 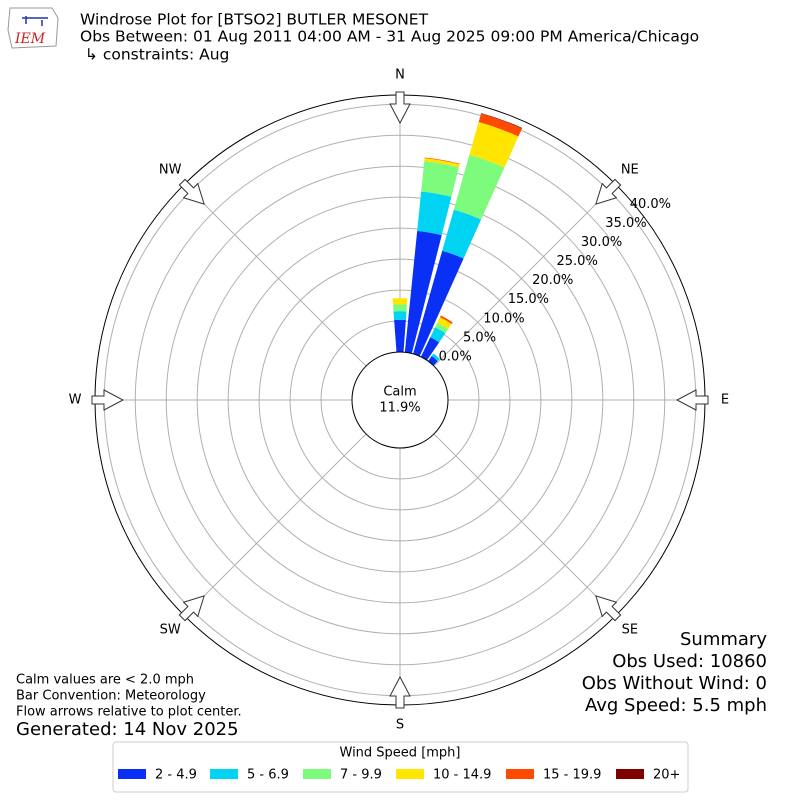 What do you see at coordinates (400, 725) in the screenshot?
I see `compass-label: S` at bounding box center [400, 725].